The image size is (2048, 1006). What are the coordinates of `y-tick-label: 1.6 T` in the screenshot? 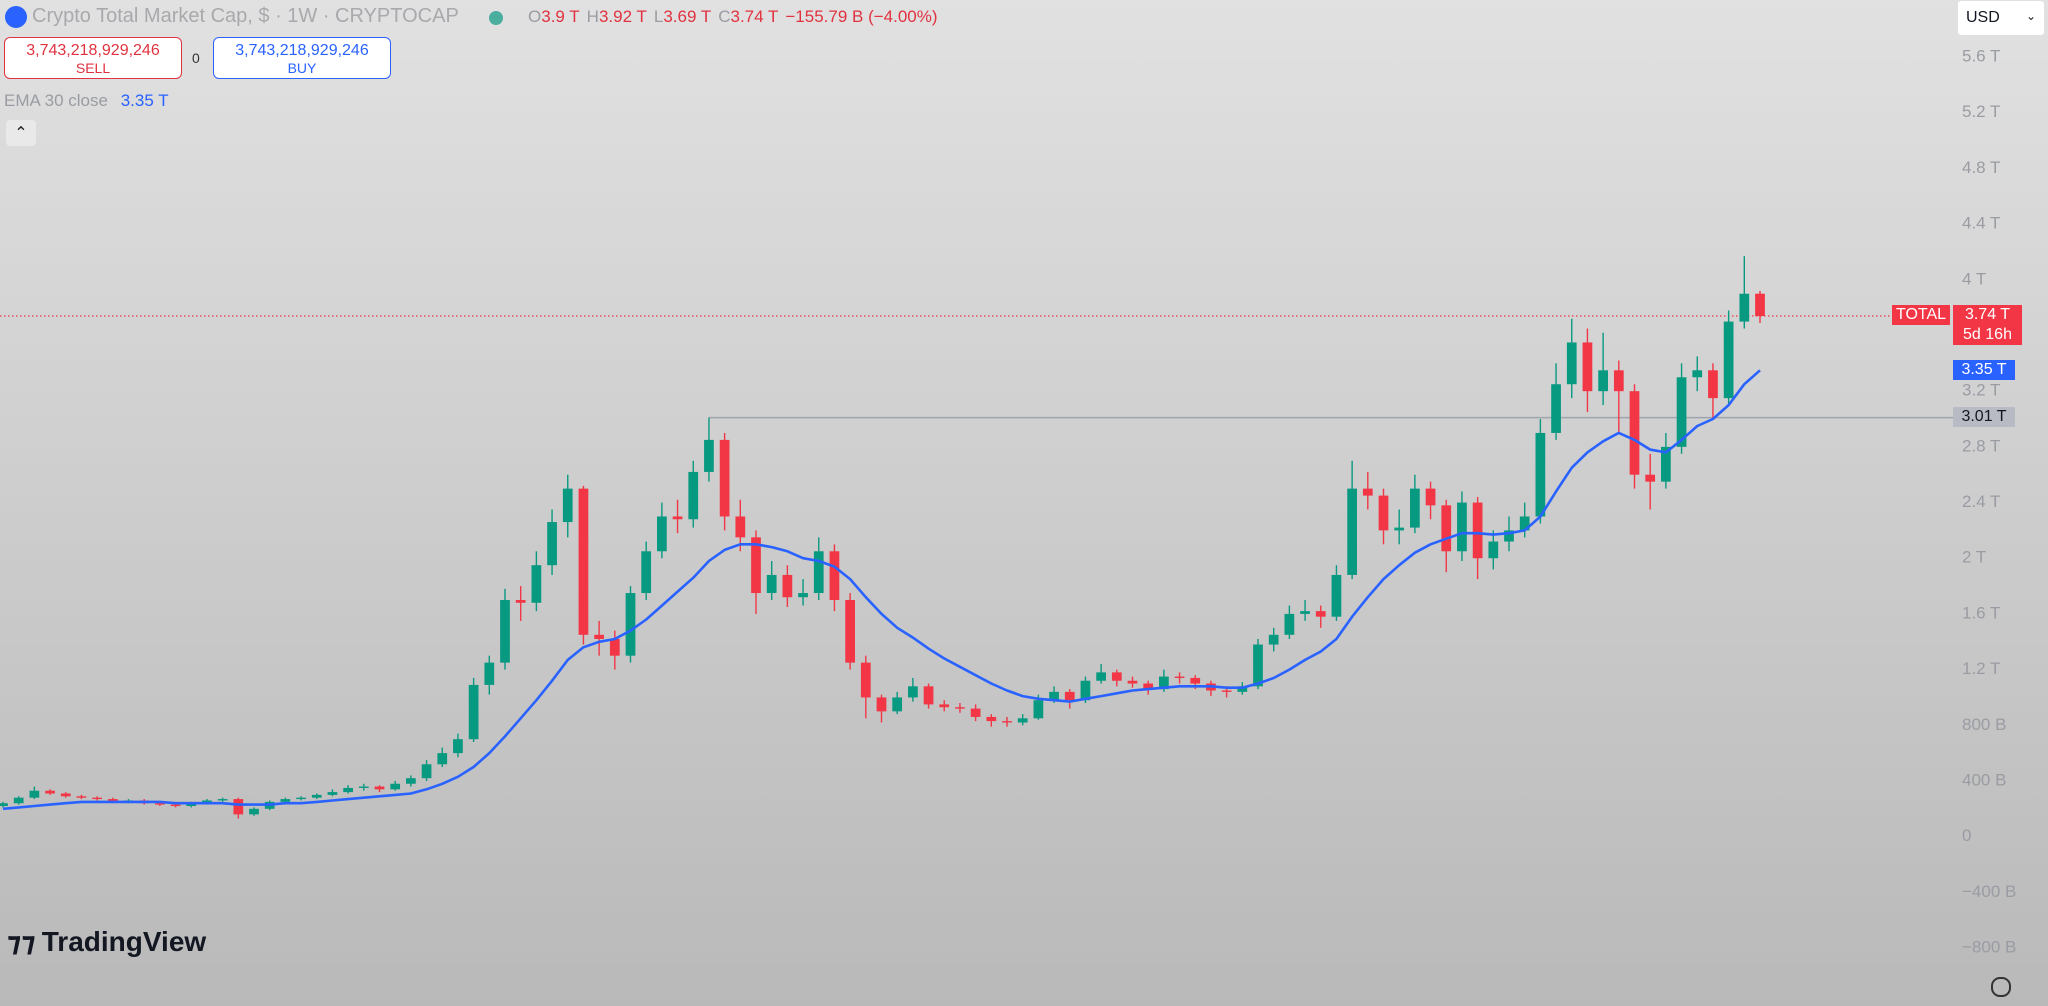 It's located at (1981, 612).